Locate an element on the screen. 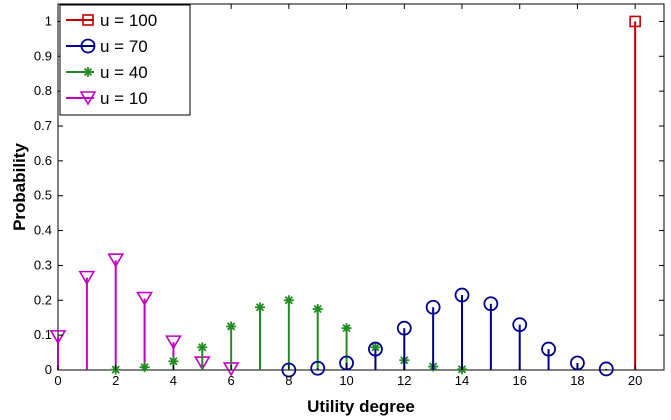 The image size is (671, 420). y-tick-label: 0.1 is located at coordinates (43, 334).